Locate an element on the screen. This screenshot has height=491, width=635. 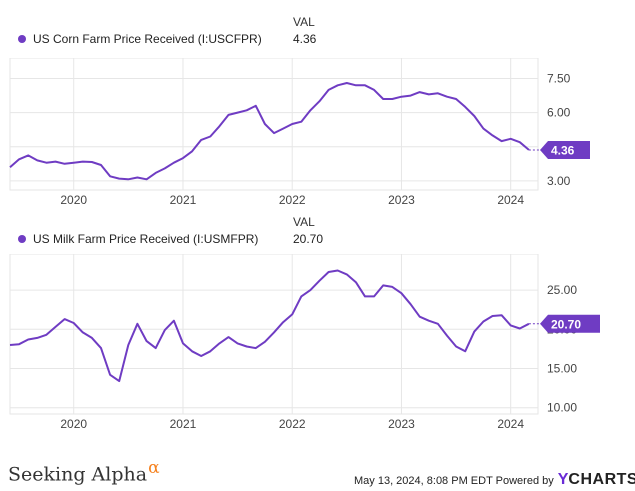
chart2-series-dot-icon is located at coordinates (22, 239).